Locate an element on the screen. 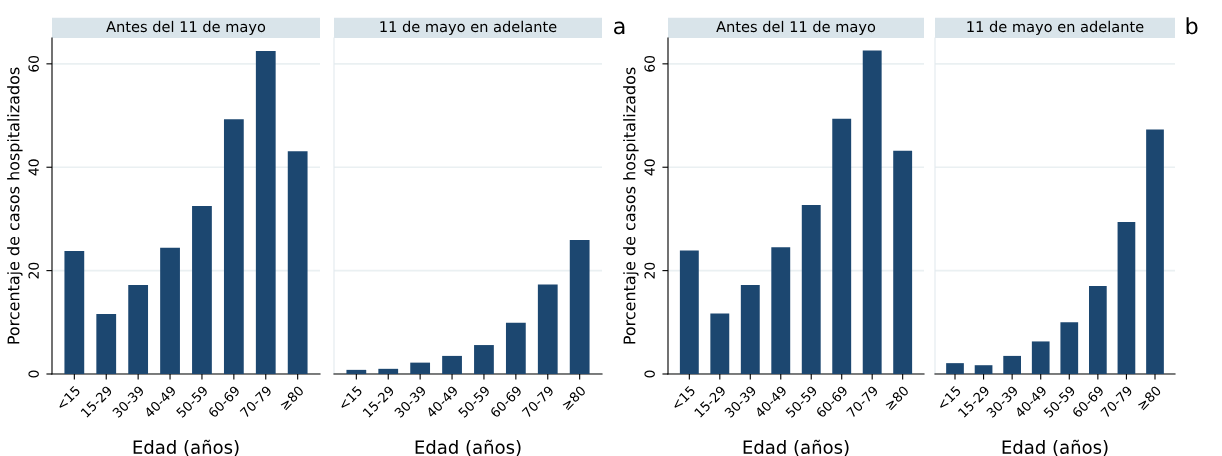  text: b is located at coordinates (1192, 26).